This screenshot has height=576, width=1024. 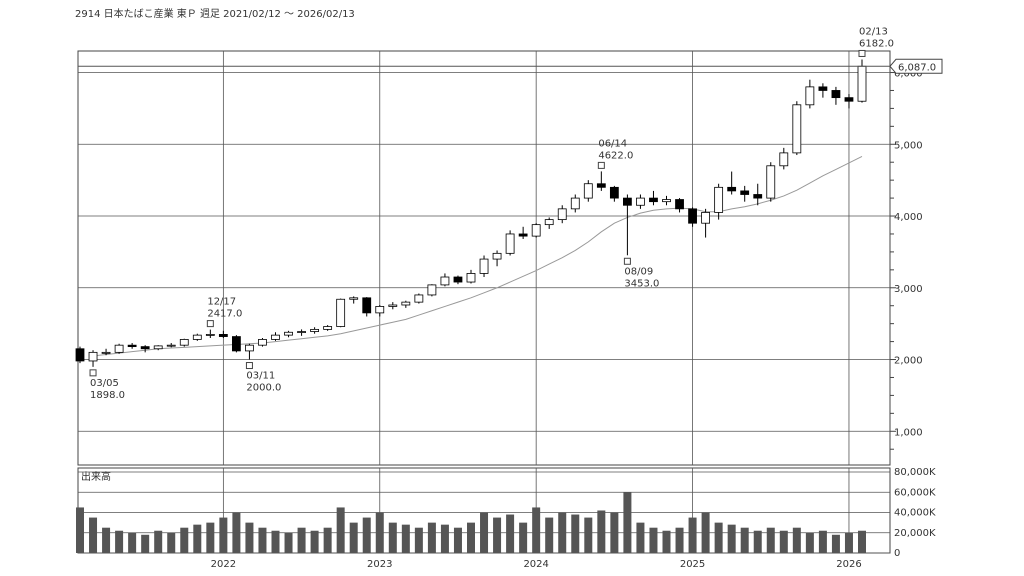 What do you see at coordinates (876, 43) in the screenshot?
I see `annotation-label: 6182.0` at bounding box center [876, 43].